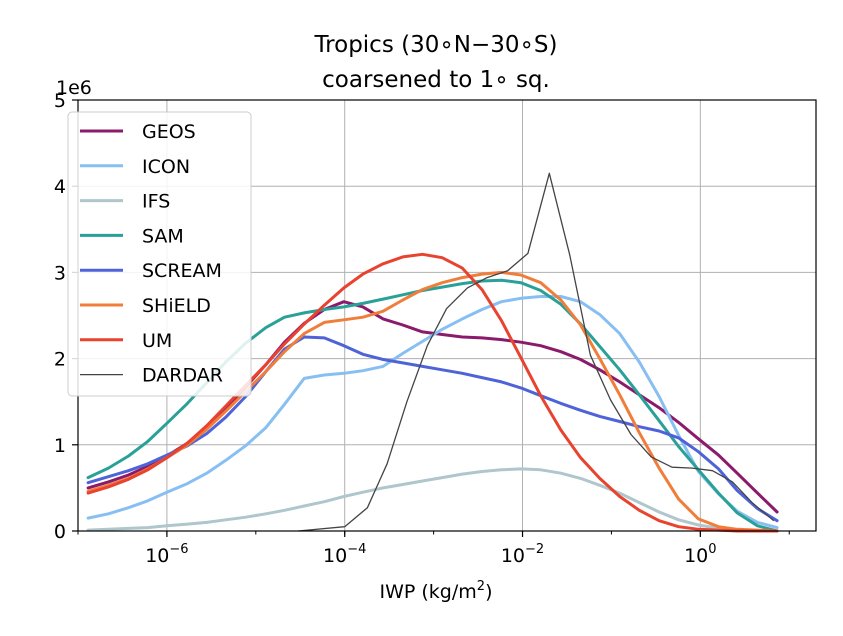 The image size is (843, 636). What do you see at coordinates (60, 446) in the screenshot?
I see `y-tick-label: 1` at bounding box center [60, 446].